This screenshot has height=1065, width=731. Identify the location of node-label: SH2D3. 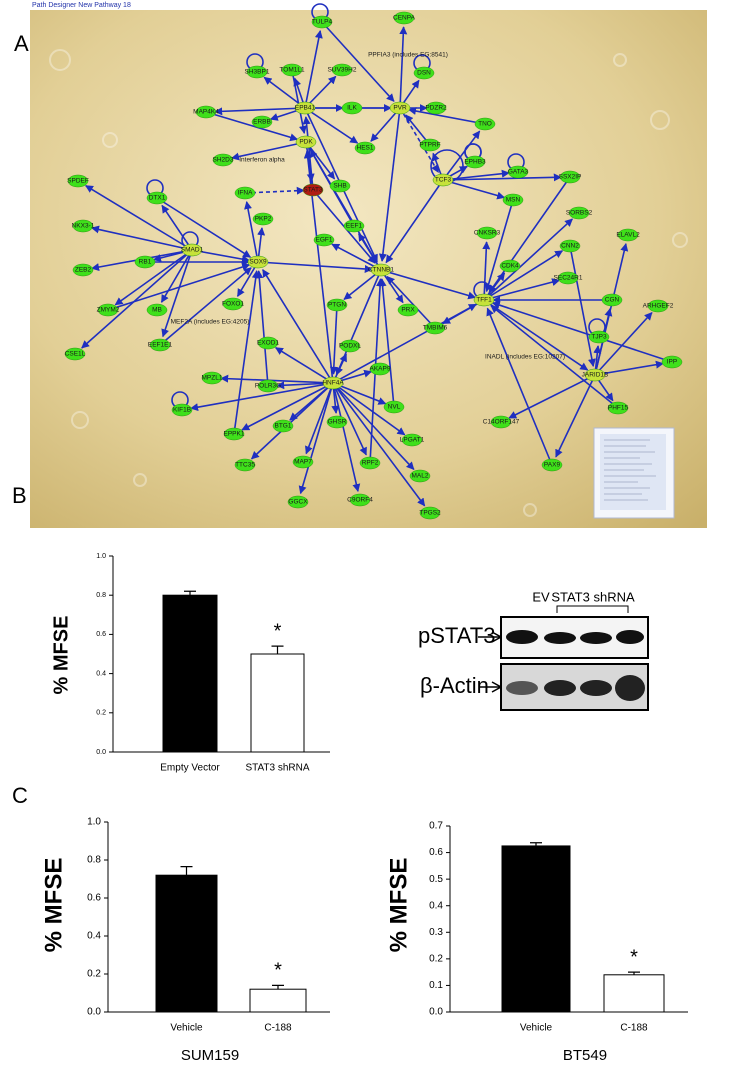
(223, 160).